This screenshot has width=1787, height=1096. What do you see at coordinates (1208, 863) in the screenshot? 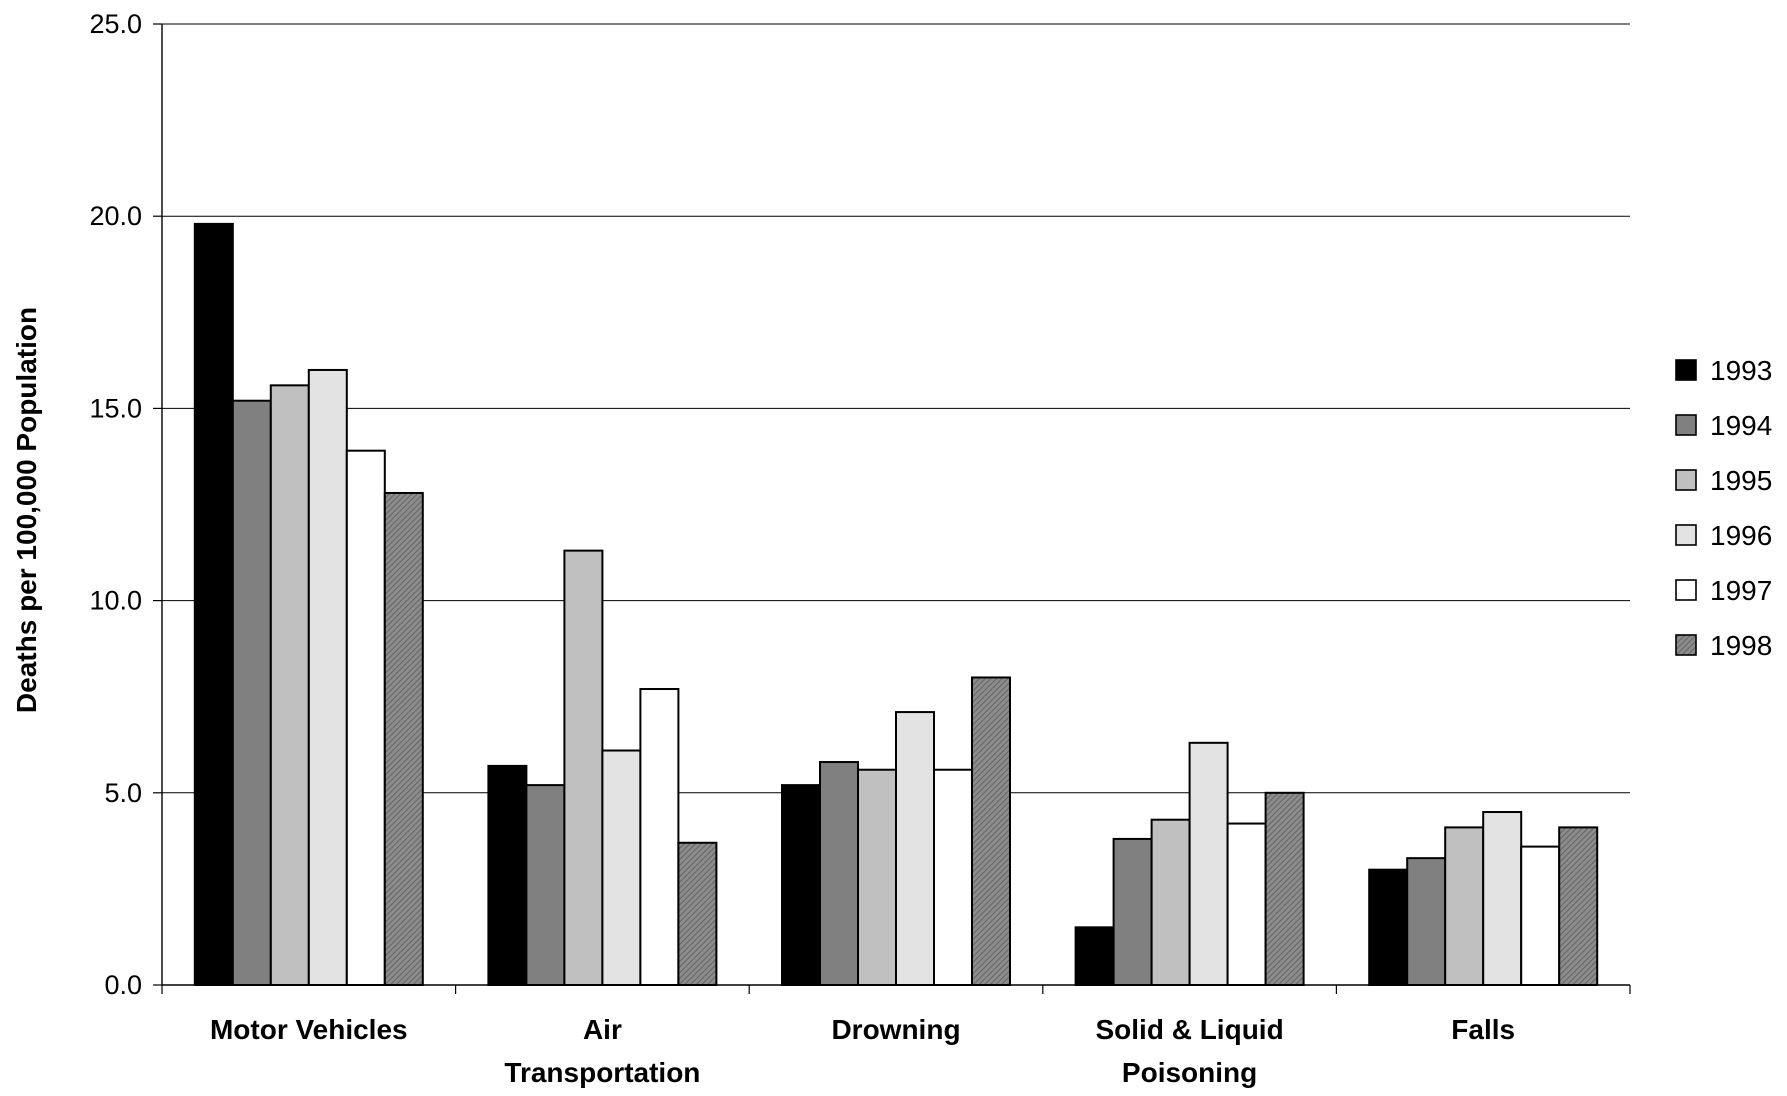
I see `bar-1996-solid-liquid-poisoning` at bounding box center [1208, 863].